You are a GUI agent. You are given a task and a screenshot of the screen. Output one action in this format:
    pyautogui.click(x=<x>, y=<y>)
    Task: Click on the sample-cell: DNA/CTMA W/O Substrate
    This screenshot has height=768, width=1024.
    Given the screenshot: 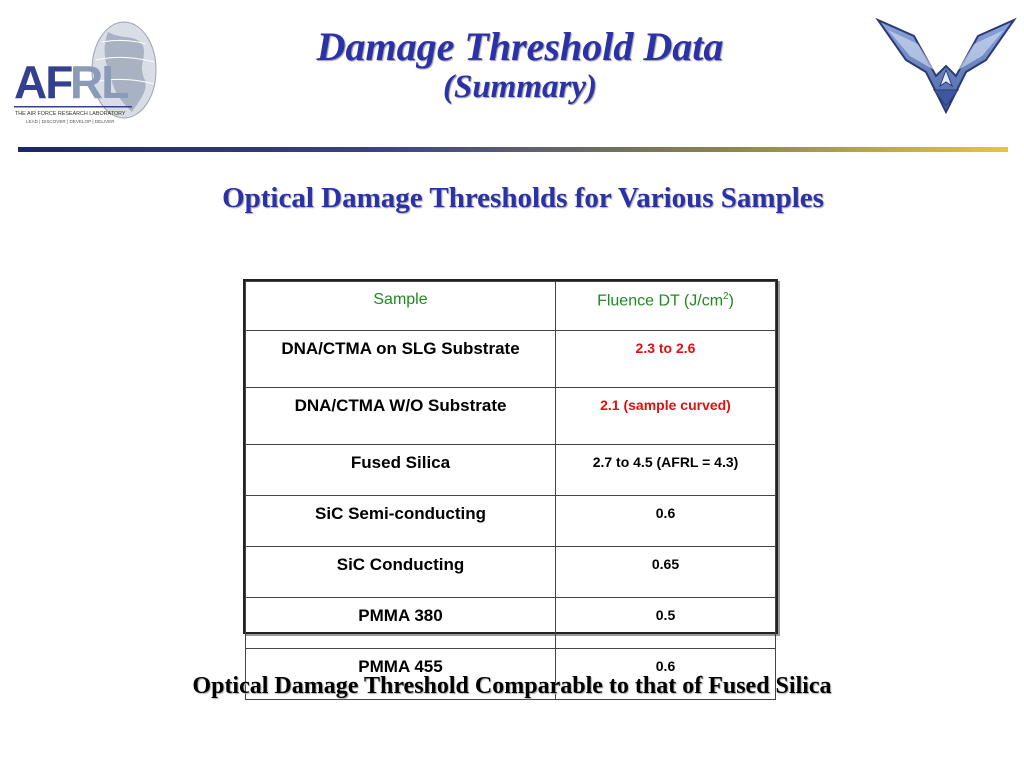 What is the action you would take?
    pyautogui.click(x=400, y=416)
    